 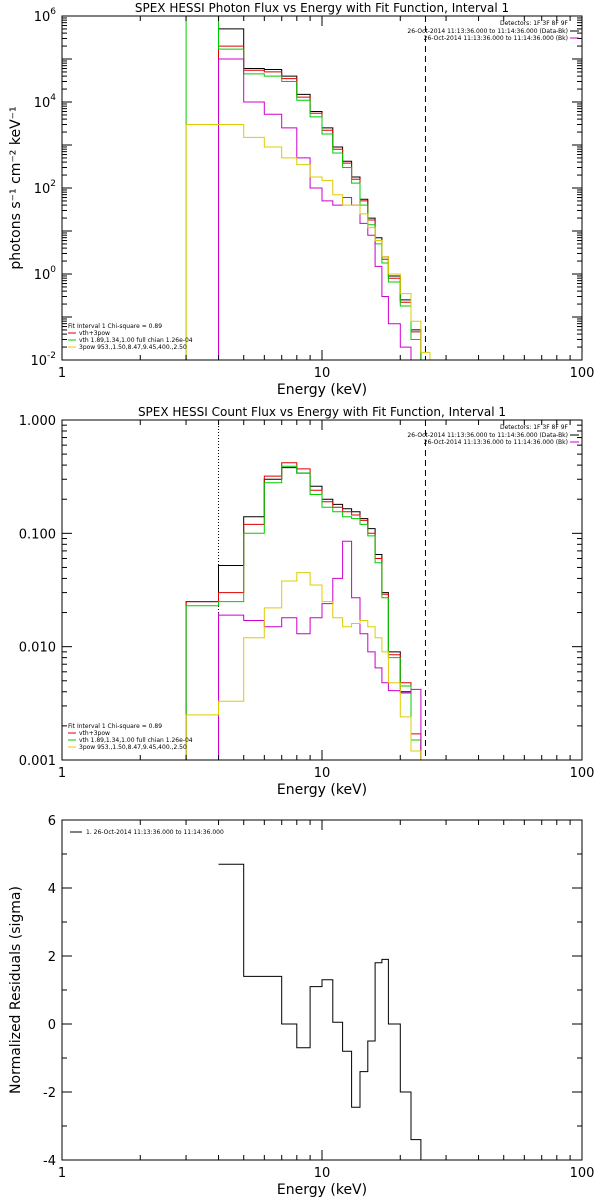 What do you see at coordinates (37, 648) in the screenshot?
I see `y-tick-label: 0.010` at bounding box center [37, 648].